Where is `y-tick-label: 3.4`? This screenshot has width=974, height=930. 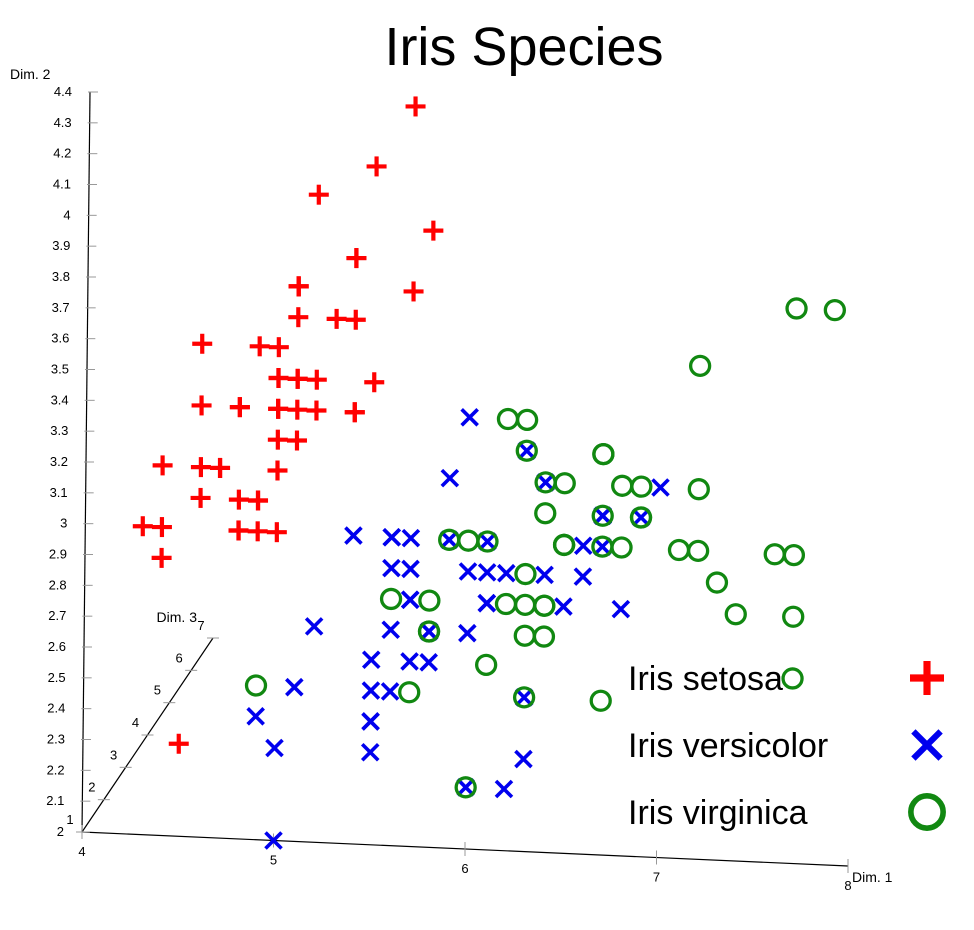
y-tick-label: 3.4 is located at coordinates (60, 399).